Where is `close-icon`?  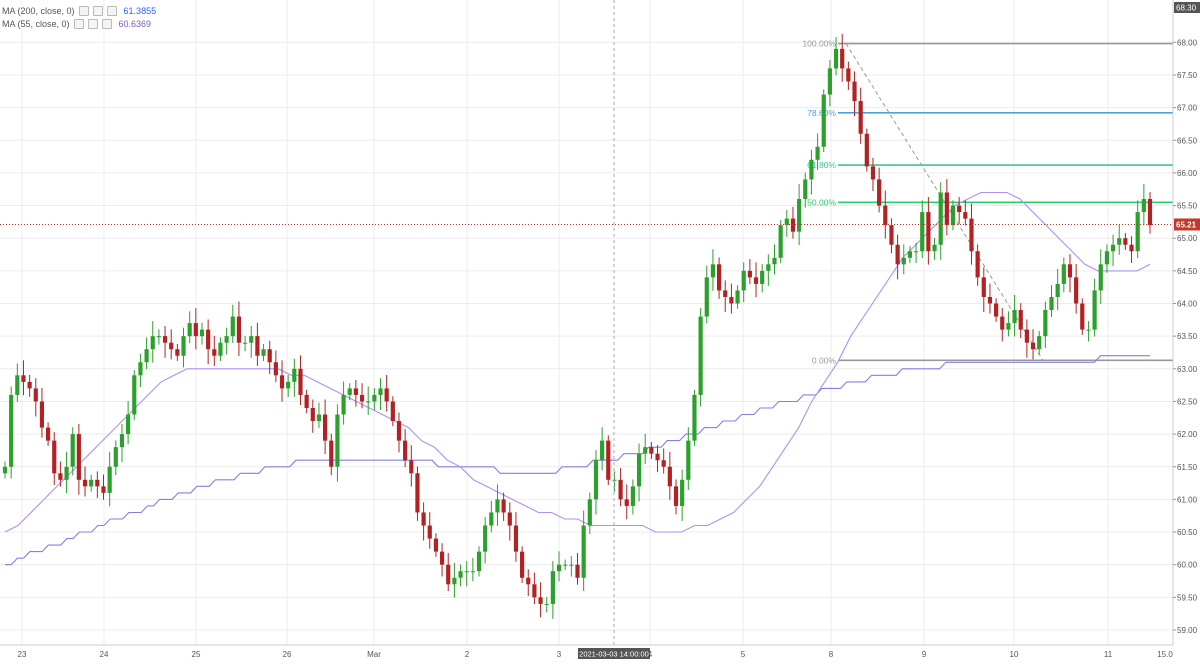
close-icon is located at coordinates (111, 10).